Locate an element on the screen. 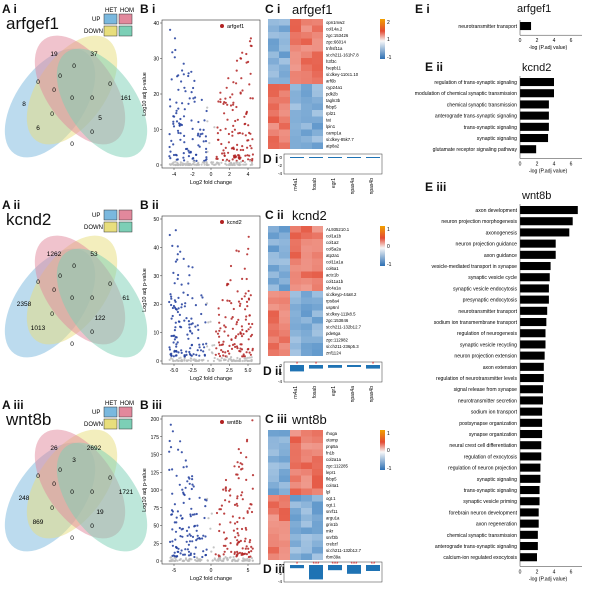  go-x-tick: 6 is located at coordinates (571, 164).